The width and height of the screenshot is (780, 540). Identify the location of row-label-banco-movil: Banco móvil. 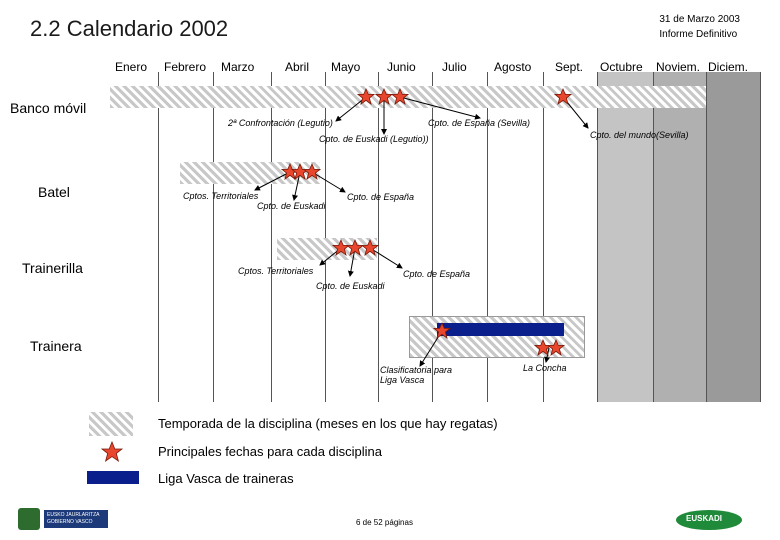
(48, 108).